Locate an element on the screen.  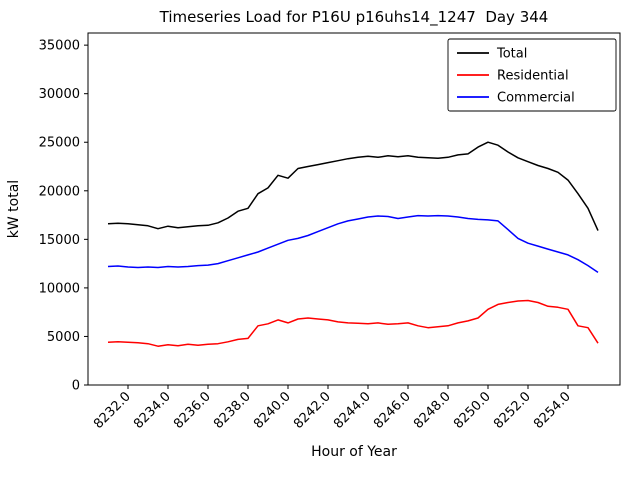
y-axis-label: kW total is located at coordinates (14, 209).